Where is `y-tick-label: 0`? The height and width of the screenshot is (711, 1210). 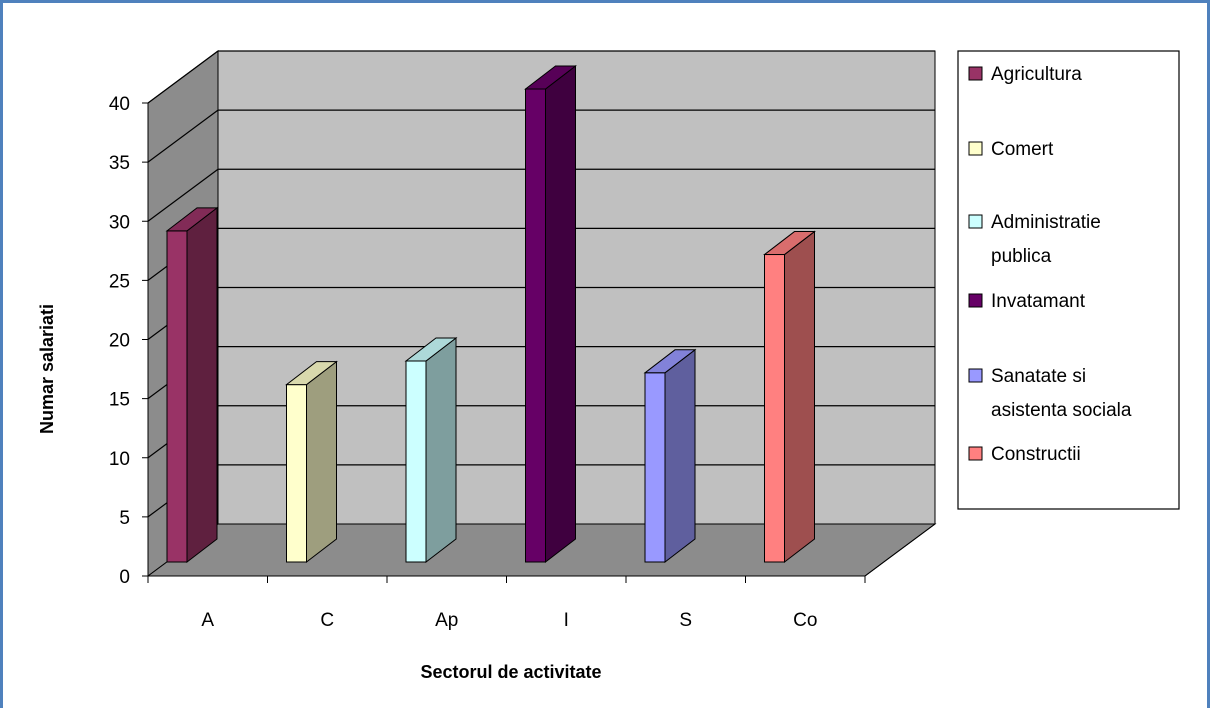 y-tick-label: 0 is located at coordinates (124, 577).